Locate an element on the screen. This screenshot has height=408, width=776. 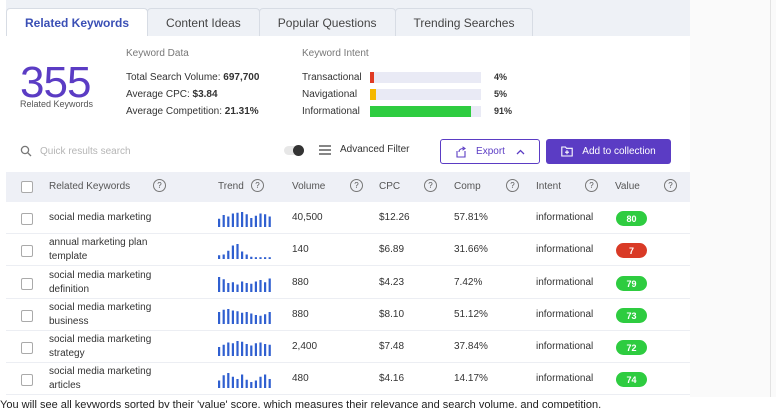
add-to-collection-button: Add to collection is located at coordinates (608, 151).